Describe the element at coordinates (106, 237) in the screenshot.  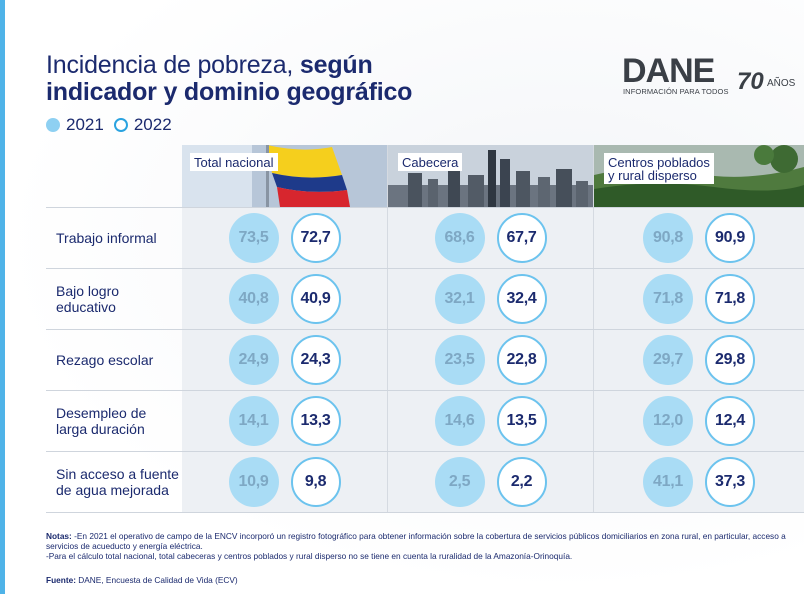
I see `row-label-line: Trabajo informal` at that location.